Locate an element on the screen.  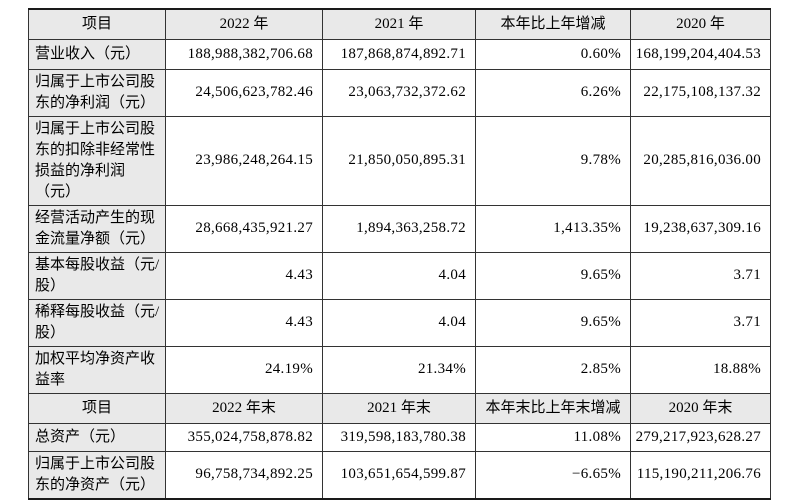
value-yoy-change: 6.26% is located at coordinates (553, 92).